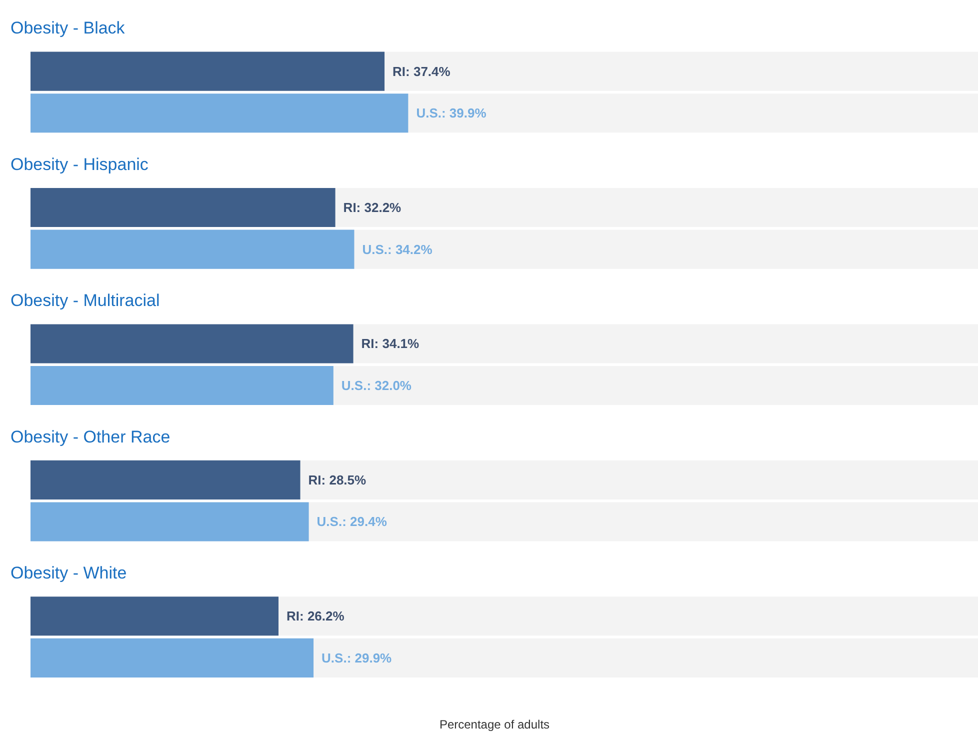 The image size is (978, 751). Describe the element at coordinates (85, 300) in the screenshot. I see `y-tick-label: Obesity - Multiracial` at that location.